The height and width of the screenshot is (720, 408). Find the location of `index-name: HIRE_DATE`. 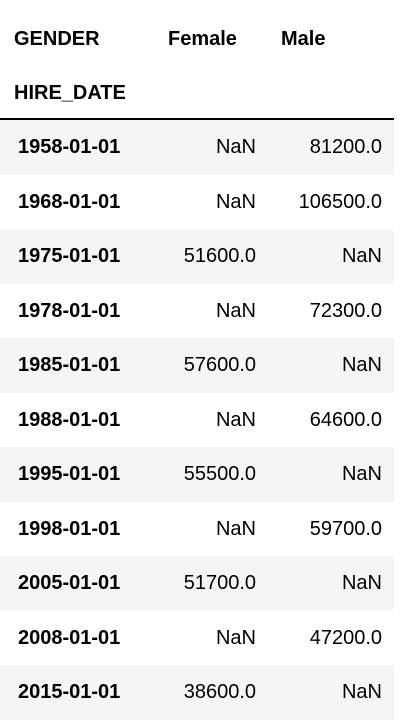

index-name: HIRE_DATE is located at coordinates (70, 93).